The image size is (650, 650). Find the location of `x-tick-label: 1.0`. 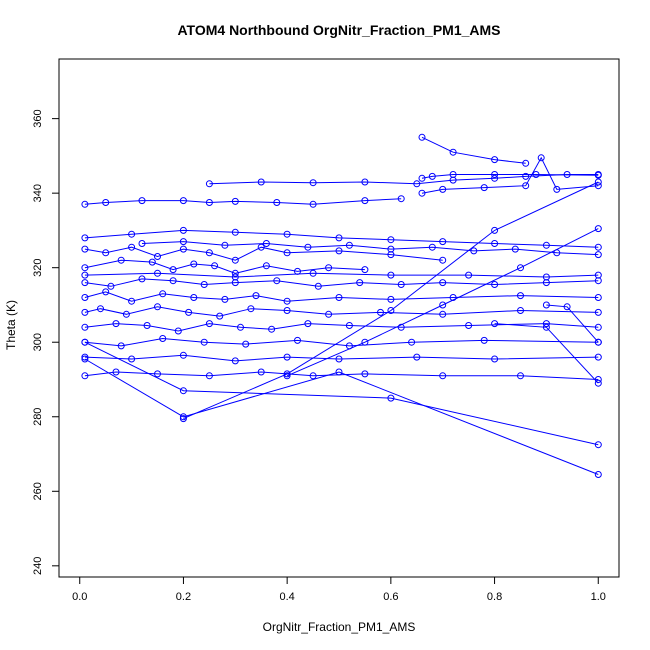

x-tick-label: 1.0 is located at coordinates (598, 597).